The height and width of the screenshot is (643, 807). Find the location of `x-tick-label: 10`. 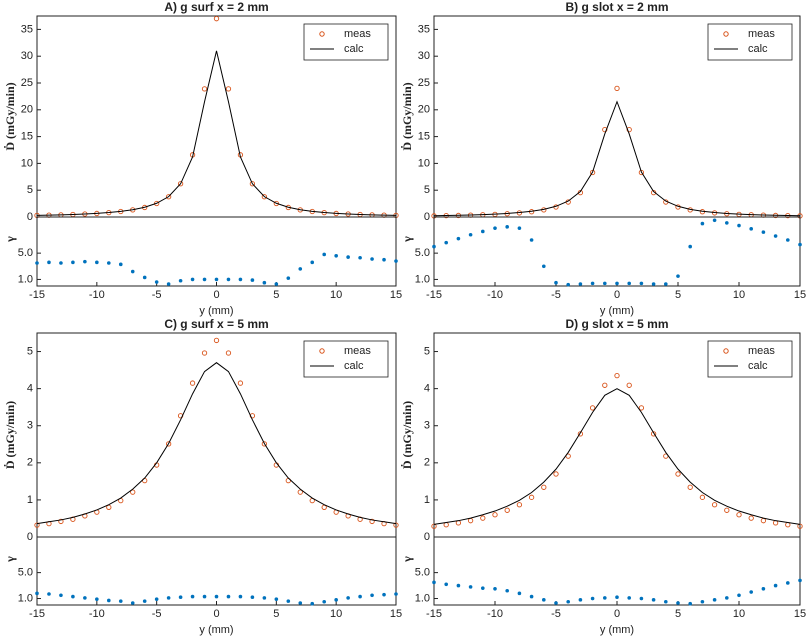

x-tick-label: 10 is located at coordinates (739, 614).